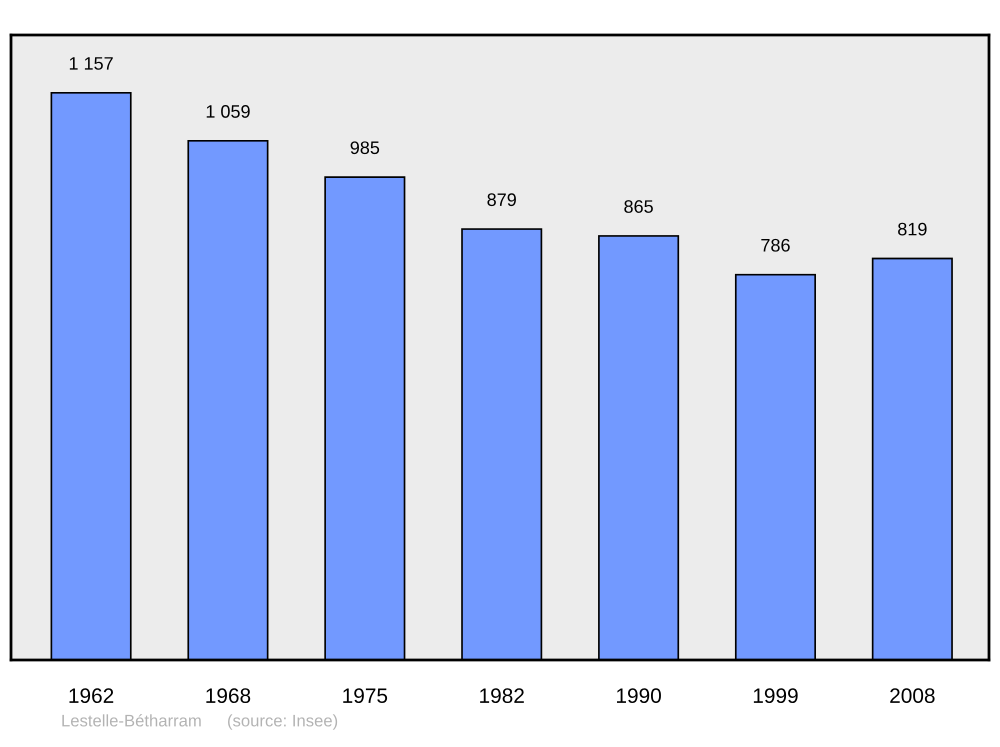 The height and width of the screenshot is (747, 1000). Describe the element at coordinates (91, 696) in the screenshot. I see `x-tick-label: 1962` at that location.